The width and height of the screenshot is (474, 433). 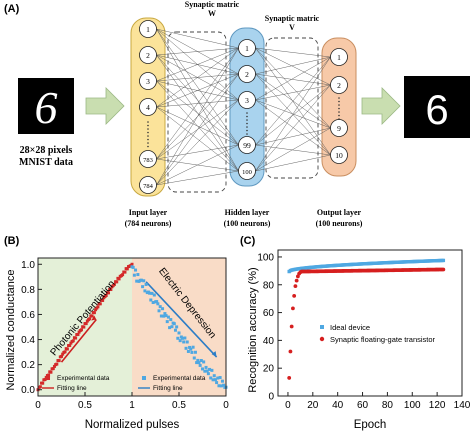 I want to click on depression-region, so click(x=179, y=327).